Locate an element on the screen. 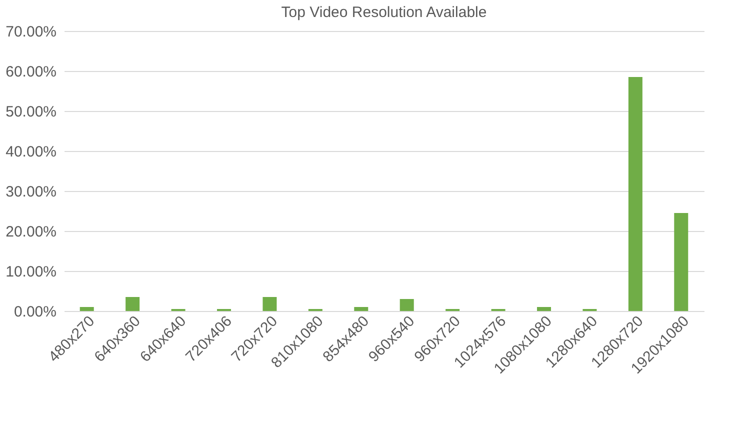  y-tick-label: 50.00% is located at coordinates (31, 112).